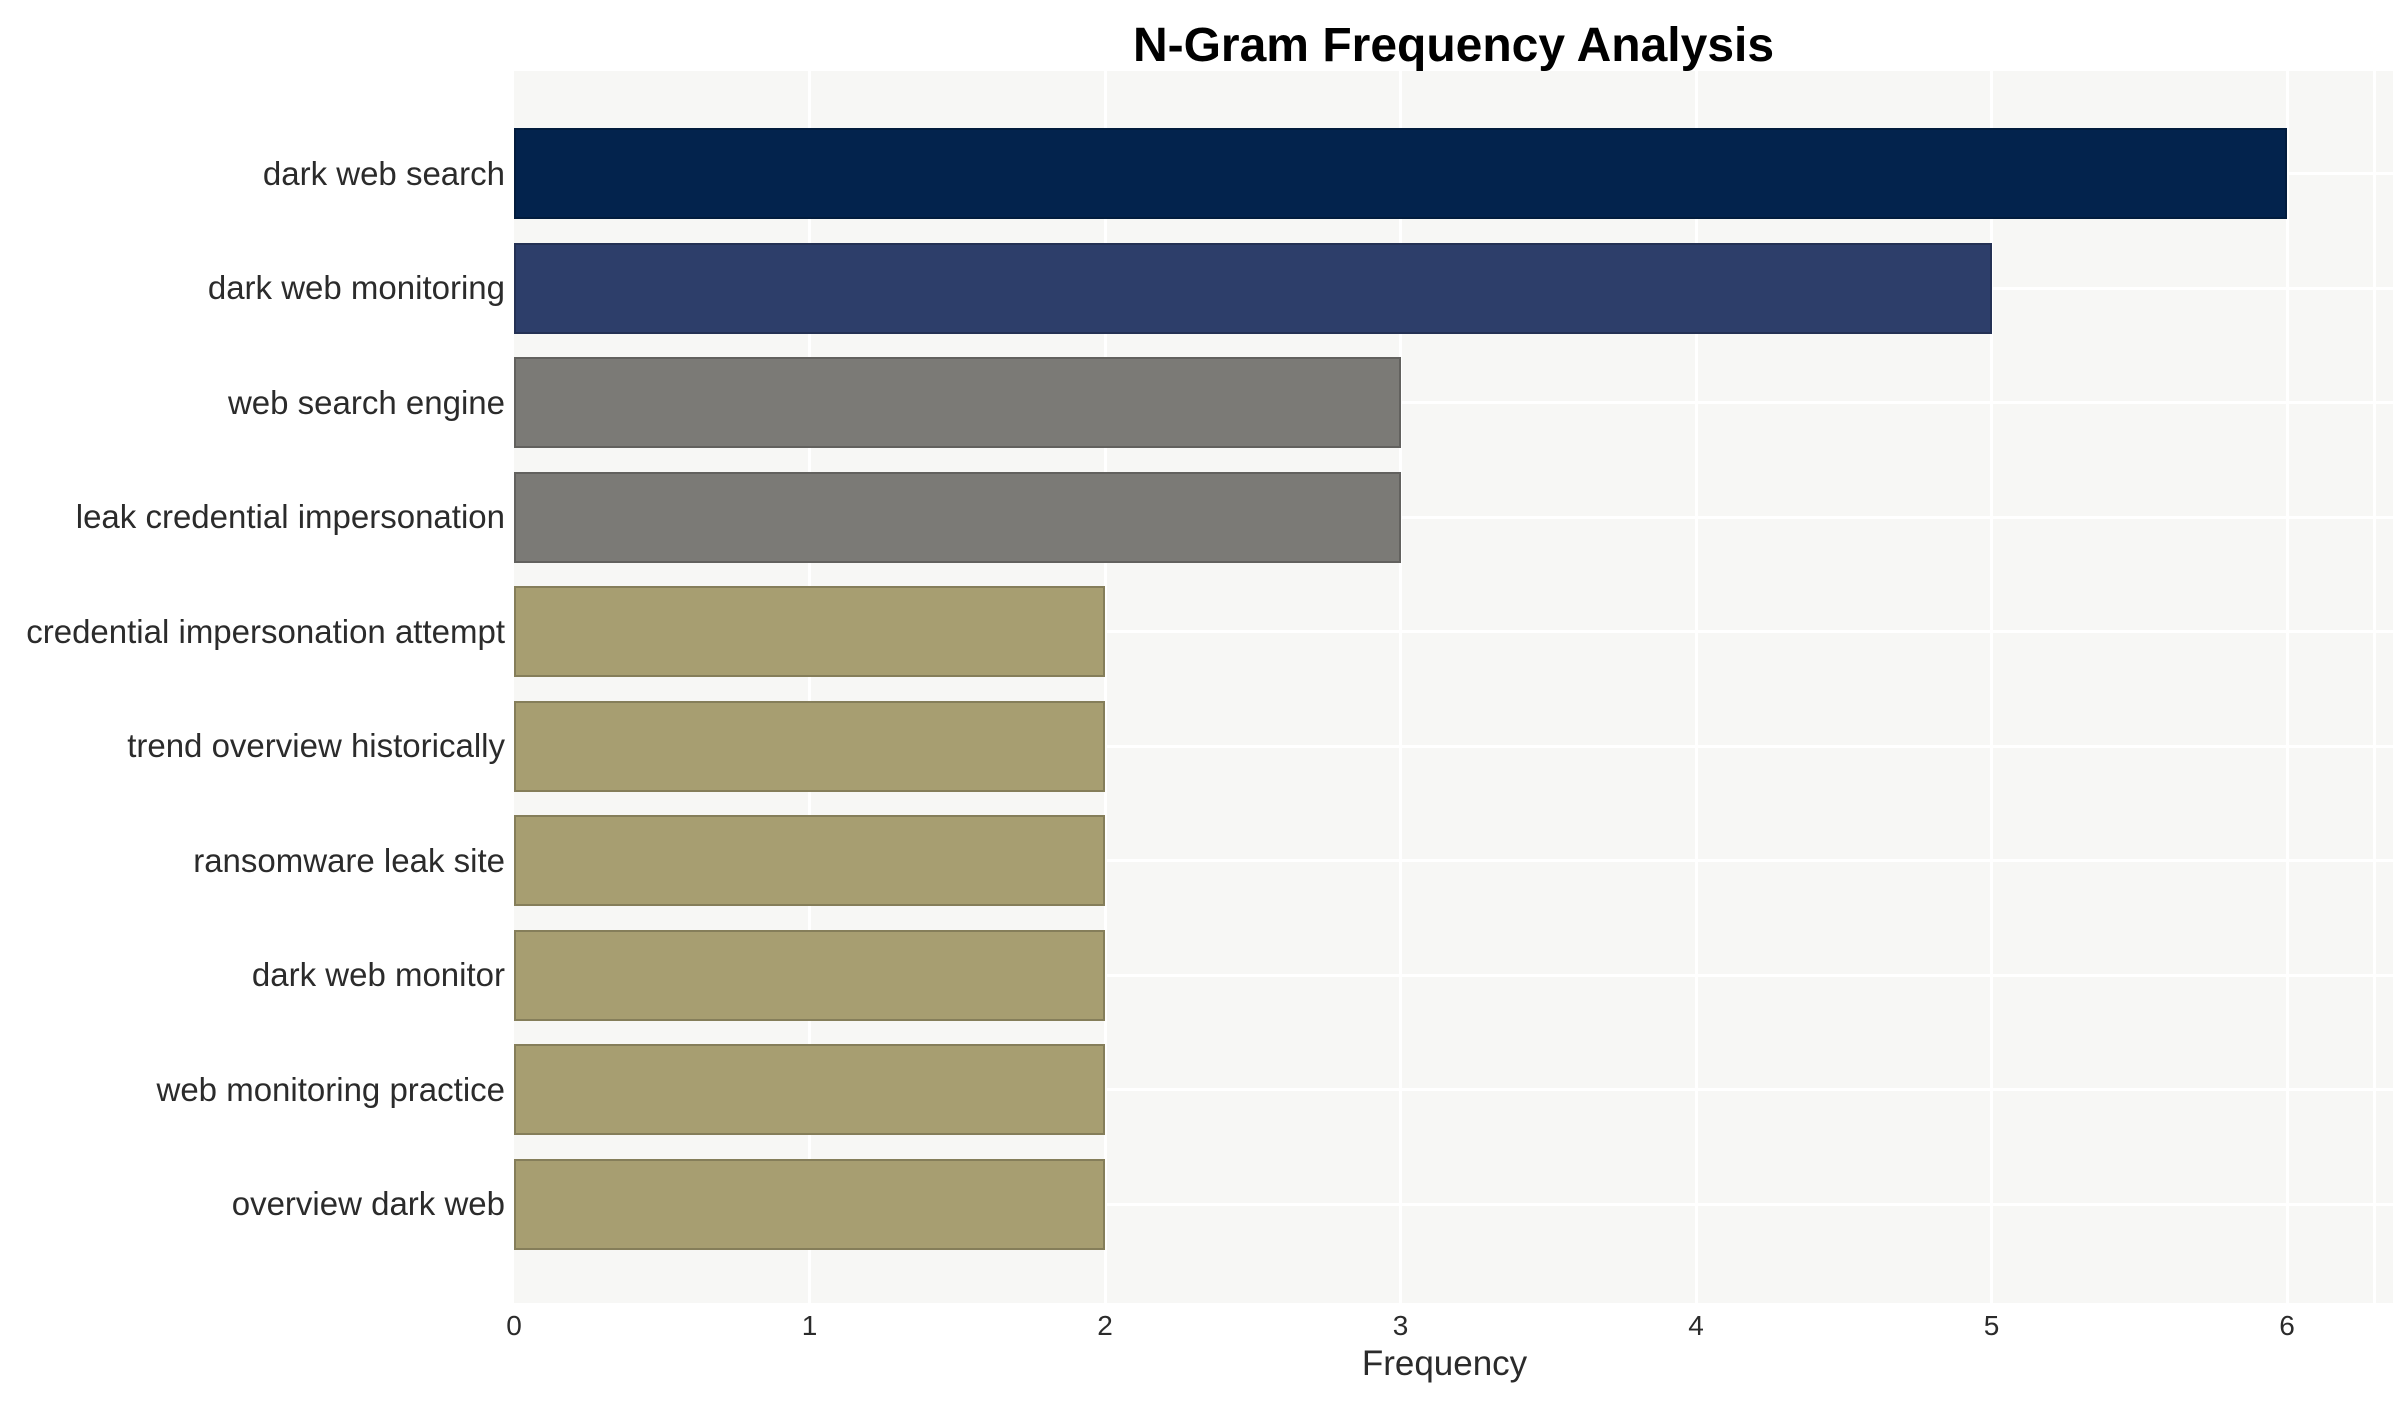 This screenshot has height=1402, width=2393. Describe the element at coordinates (378, 975) in the screenshot. I see `category-label: dark web monitor` at that location.